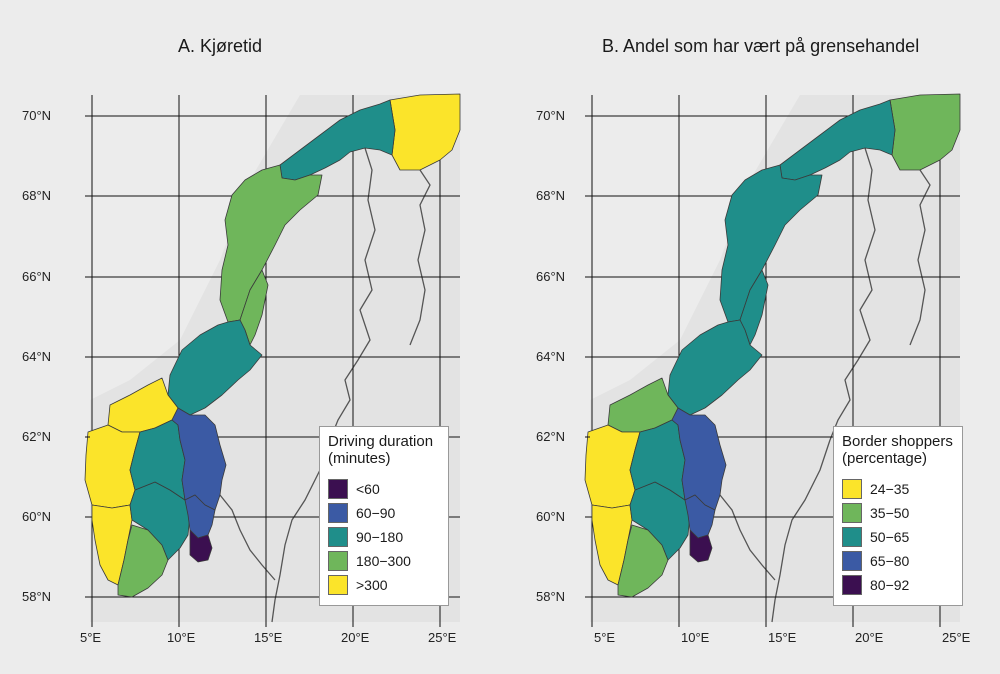 The image size is (1000, 674). Describe the element at coordinates (890, 561) in the screenshot. I see `legend-label: 65−80` at that location.